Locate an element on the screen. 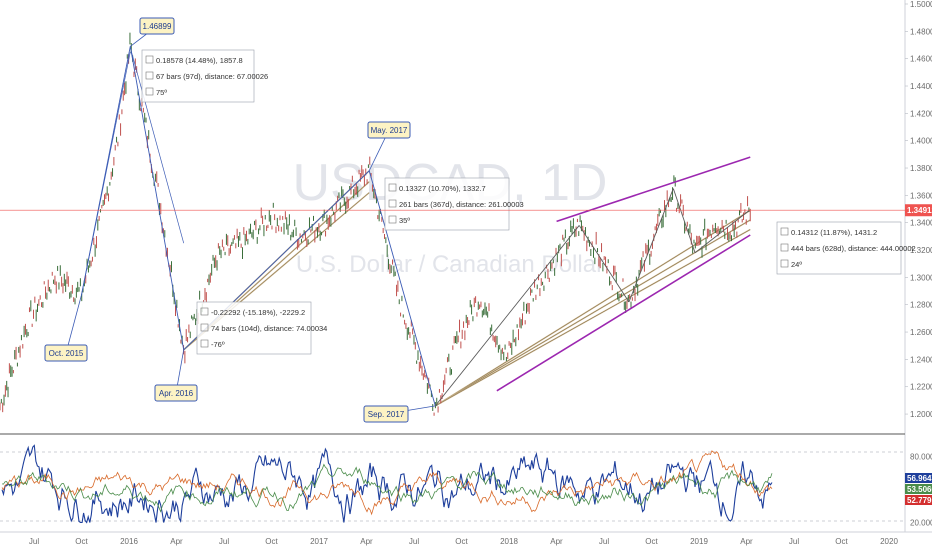 This screenshot has width=932, height=550. oscillator-value: 52.7795 is located at coordinates (919, 500).